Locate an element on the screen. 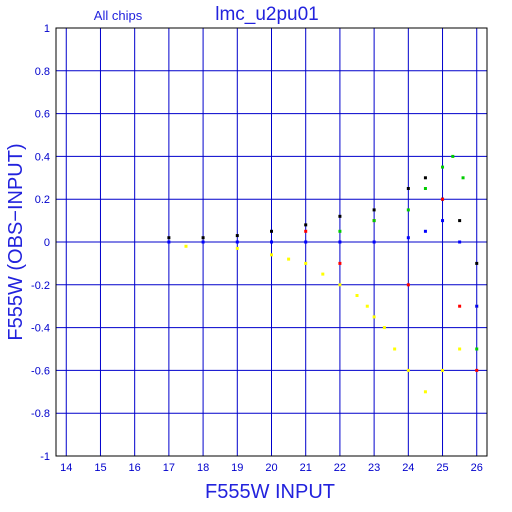 The height and width of the screenshot is (512, 512). x-tick-label: 21 is located at coordinates (306, 468).